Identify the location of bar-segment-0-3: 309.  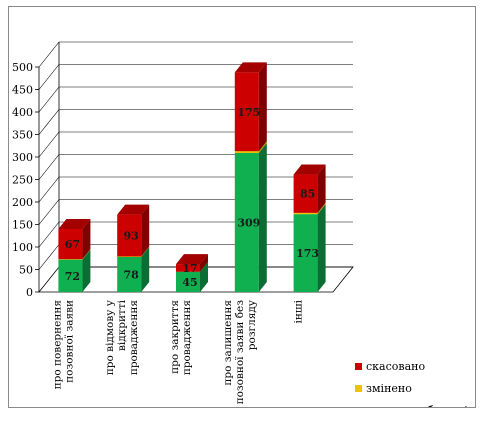
(250, 217).